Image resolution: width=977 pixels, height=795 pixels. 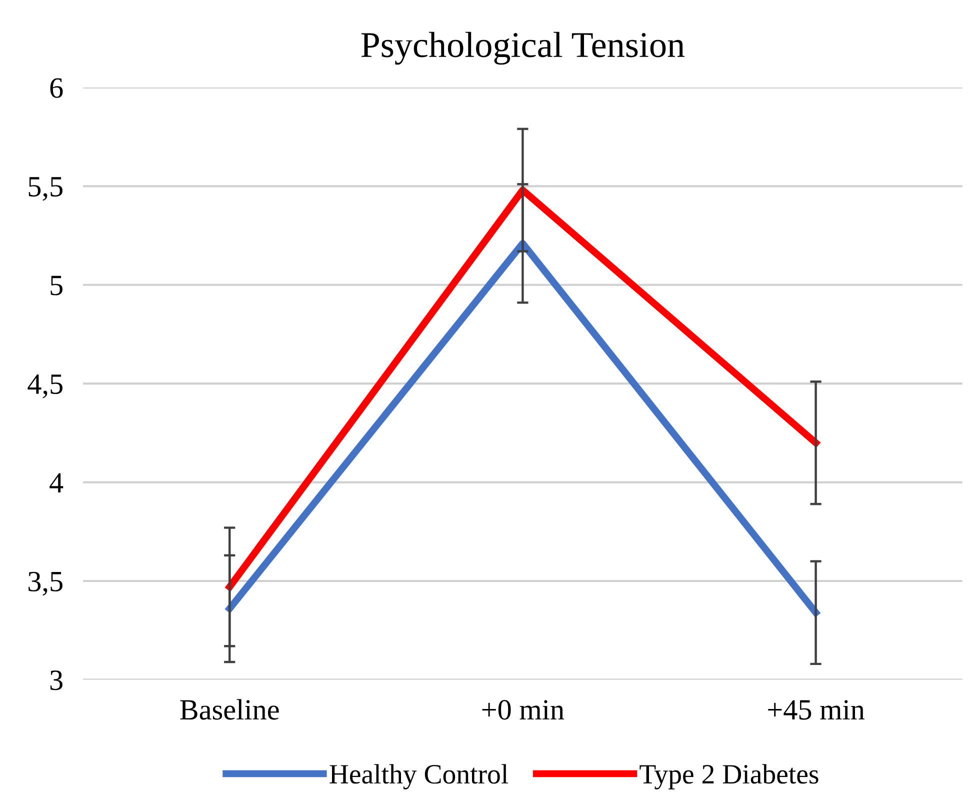 What do you see at coordinates (56, 286) in the screenshot?
I see `y-tick-label: 5` at bounding box center [56, 286].